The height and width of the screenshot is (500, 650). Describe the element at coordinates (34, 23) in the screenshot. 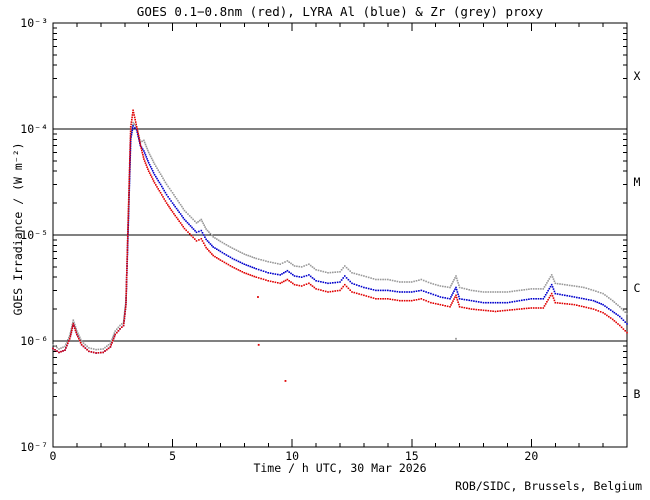

I see `y-tick-label: 10⁻³` at that location.